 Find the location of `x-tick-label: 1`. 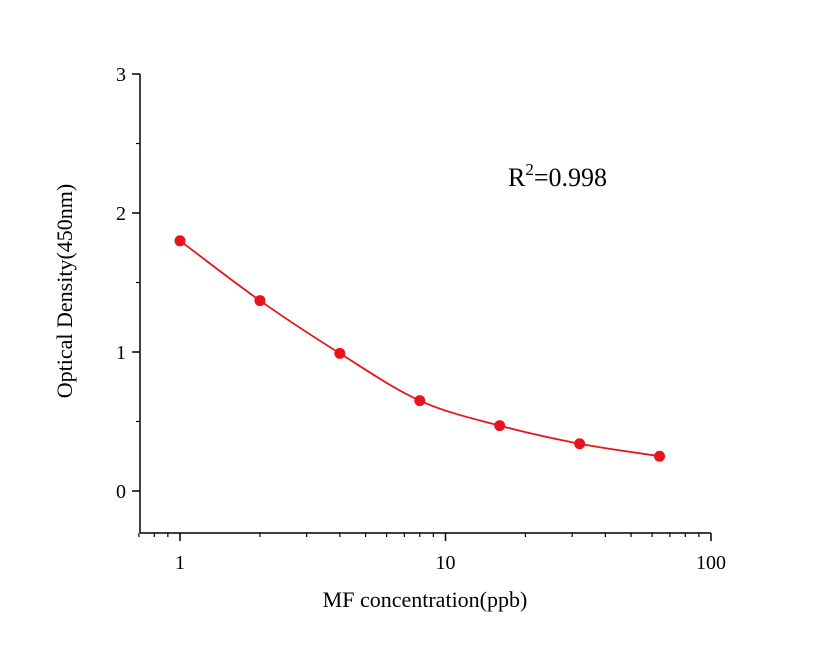

x-tick-label: 1 is located at coordinates (180, 563).